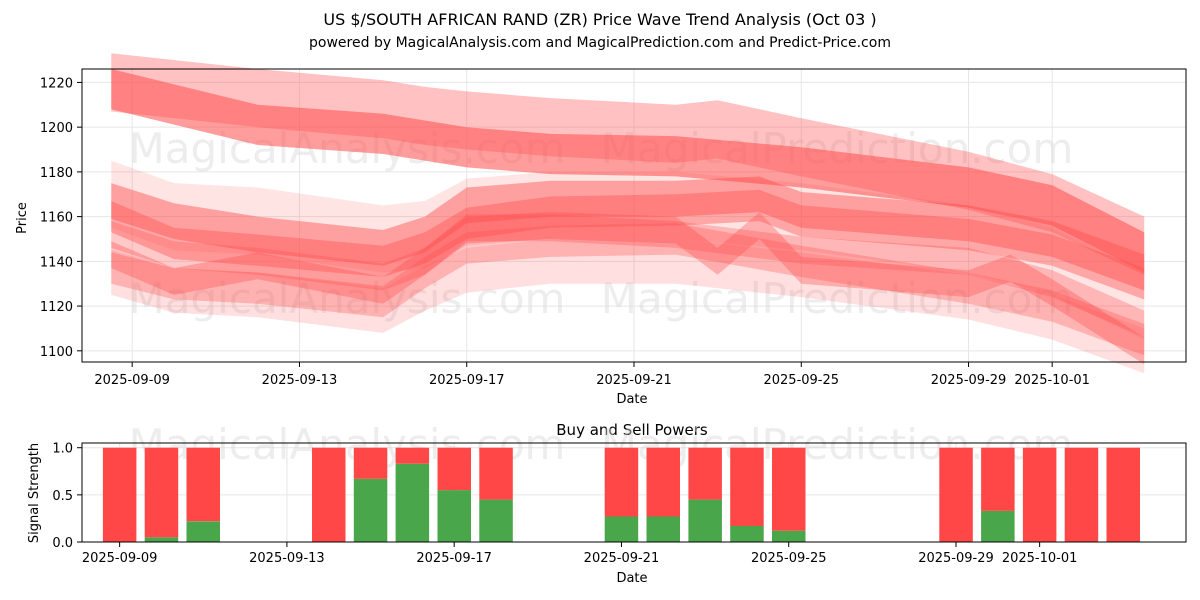  Describe the element at coordinates (56, 173) in the screenshot. I see `price-y-tick-1180: 1180` at that location.